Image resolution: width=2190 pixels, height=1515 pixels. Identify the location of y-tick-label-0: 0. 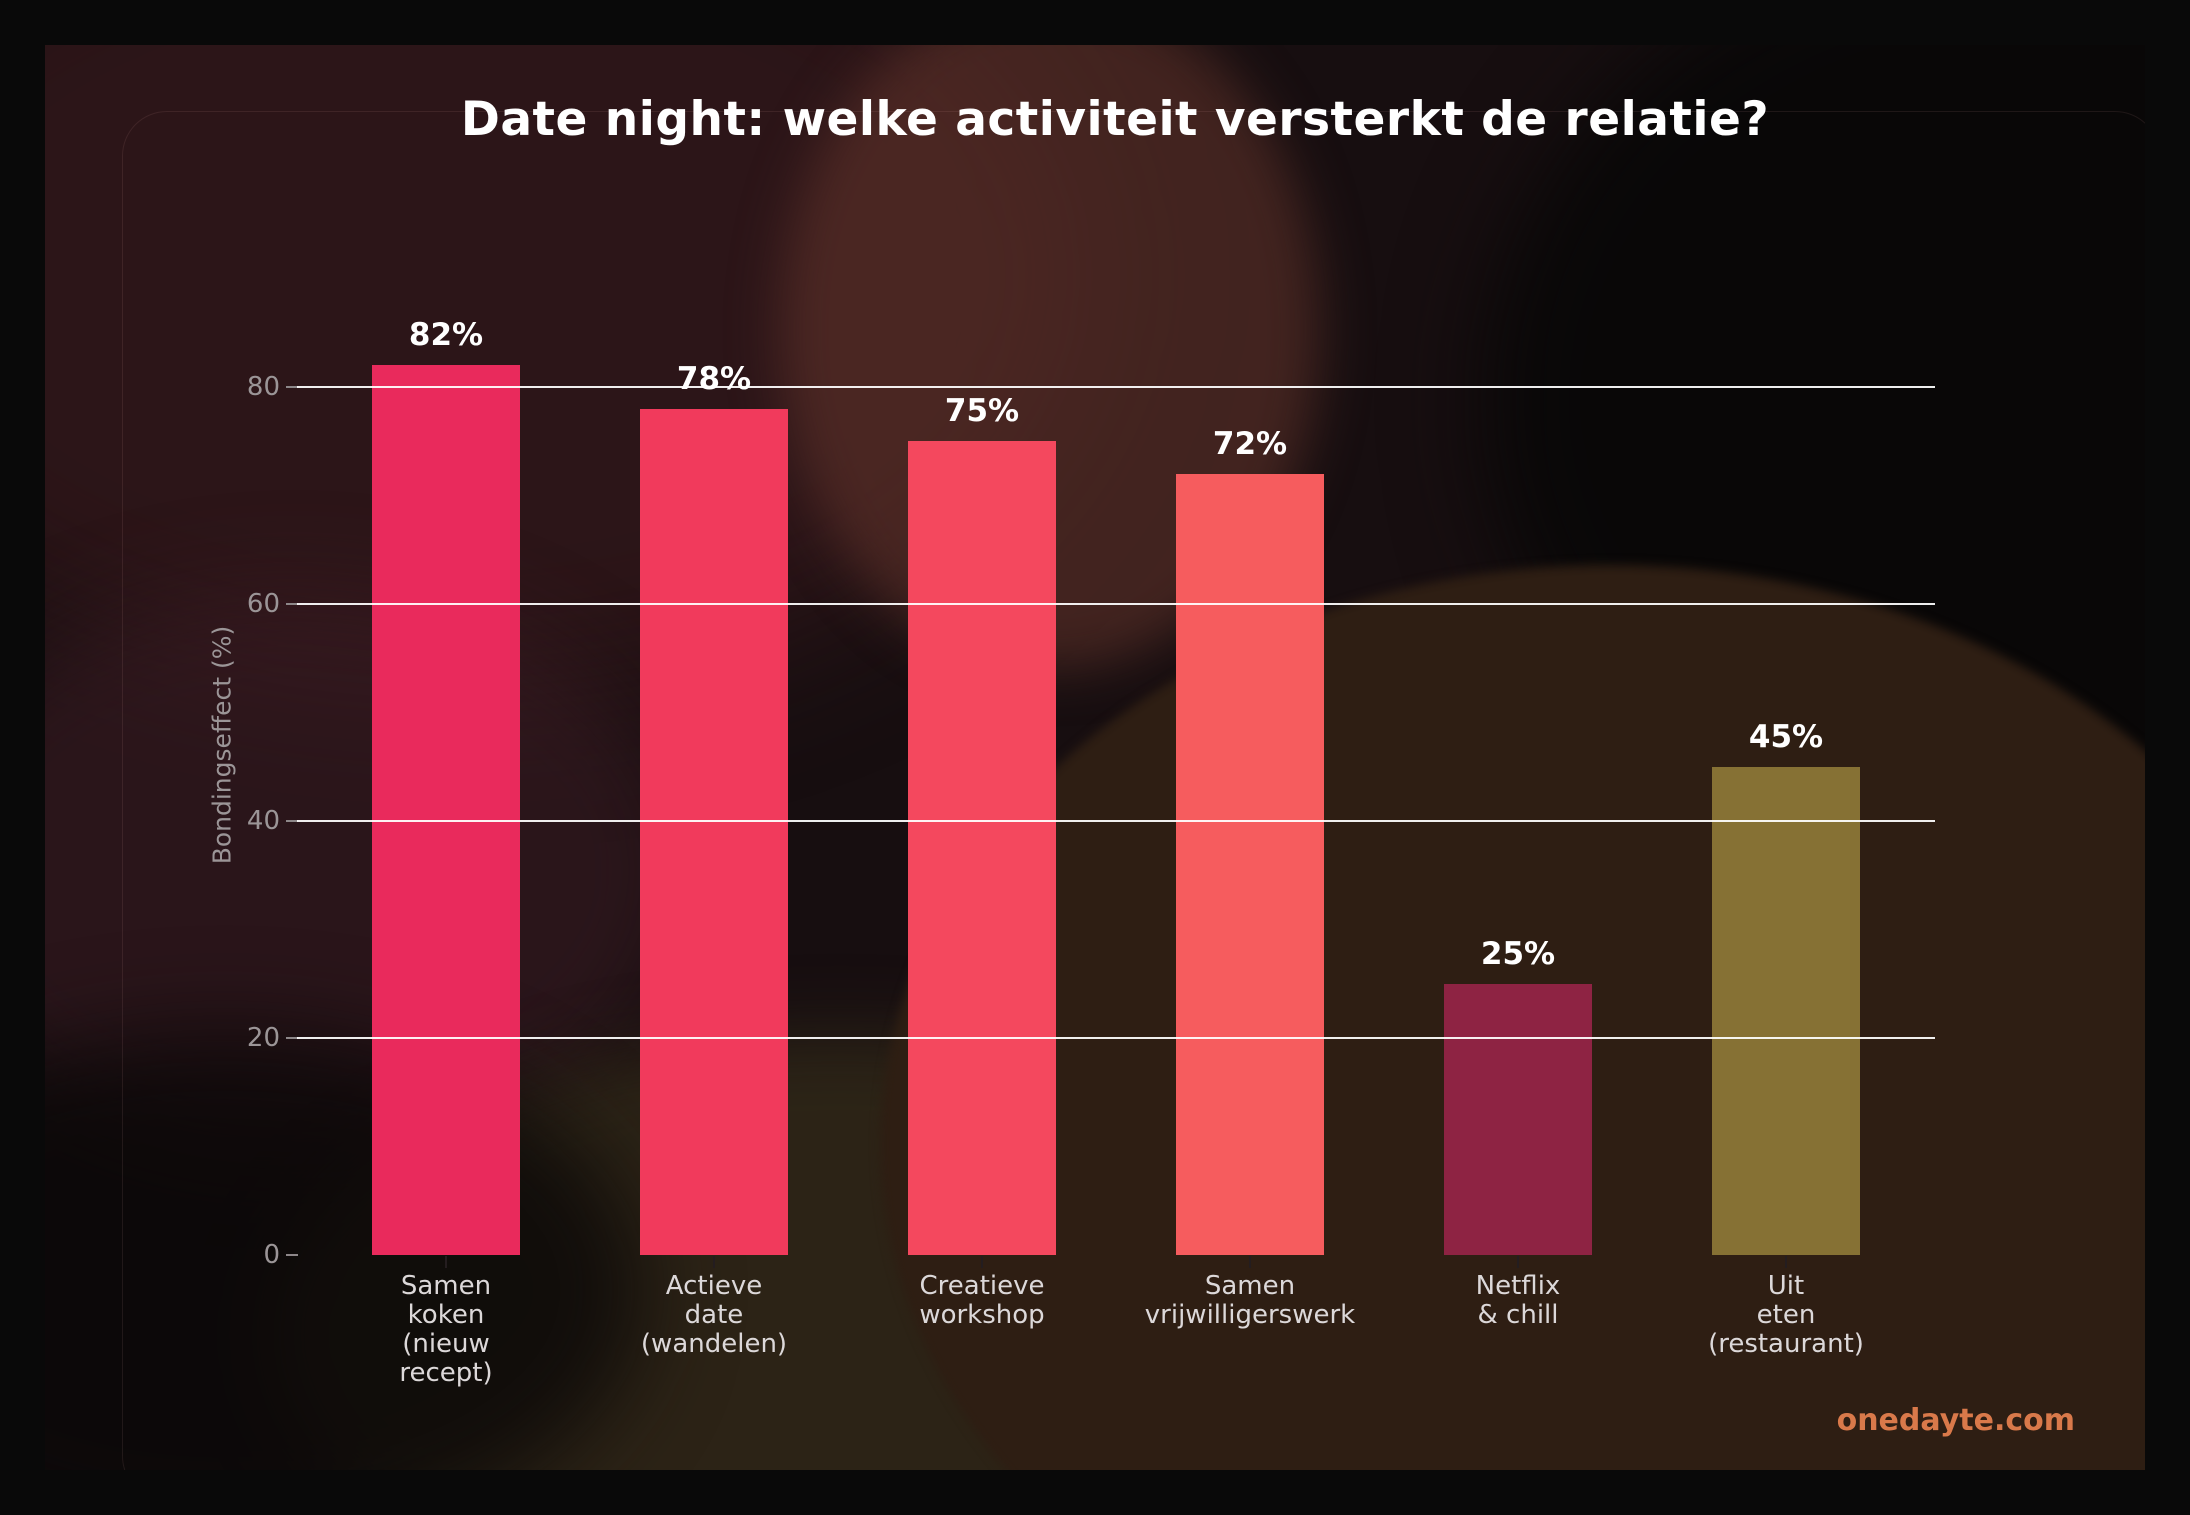
(271, 1255).